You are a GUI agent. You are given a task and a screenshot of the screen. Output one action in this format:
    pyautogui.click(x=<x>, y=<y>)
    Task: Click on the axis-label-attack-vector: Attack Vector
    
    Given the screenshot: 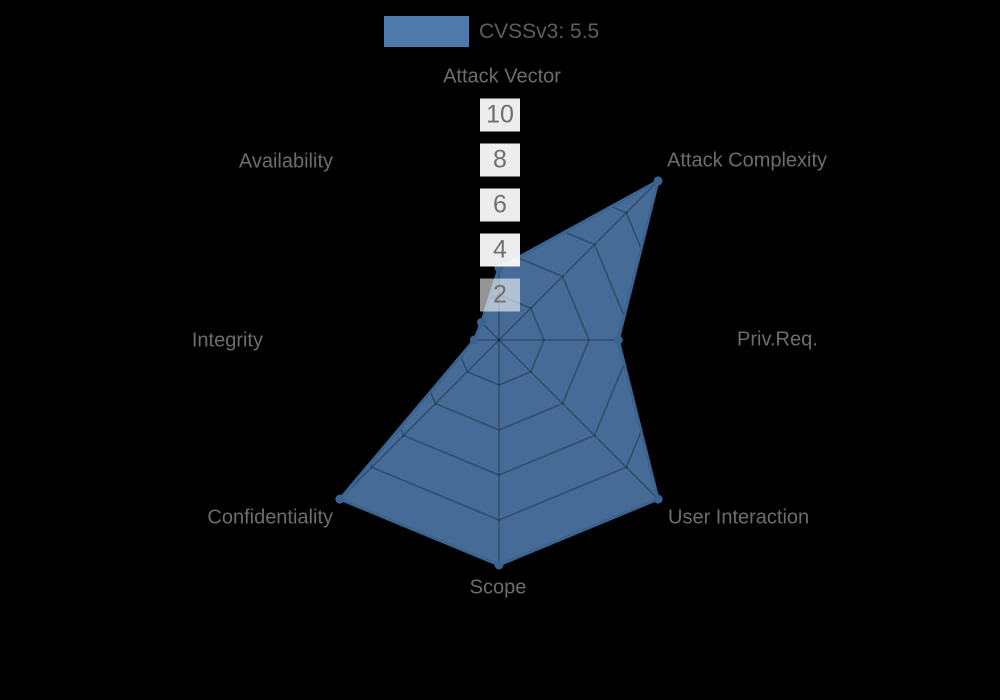 What is the action you would take?
    pyautogui.click(x=502, y=76)
    